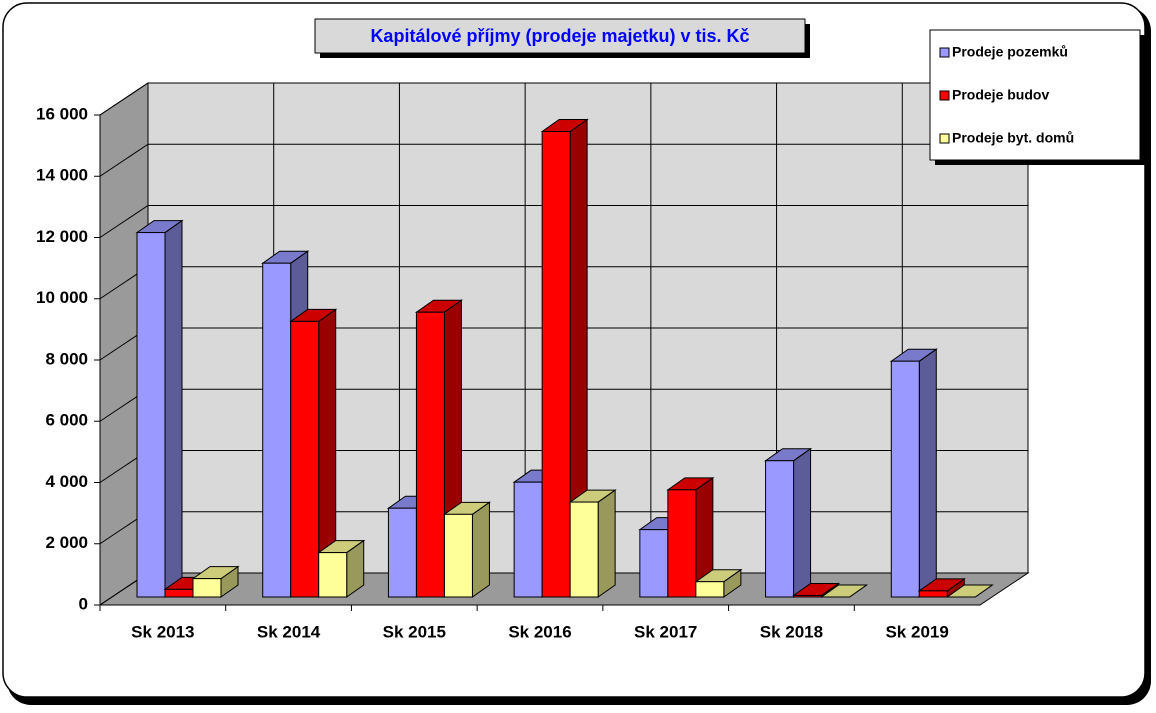  What do you see at coordinates (1013, 138) in the screenshot?
I see `legend-label: Prodeje byt. domů` at bounding box center [1013, 138].